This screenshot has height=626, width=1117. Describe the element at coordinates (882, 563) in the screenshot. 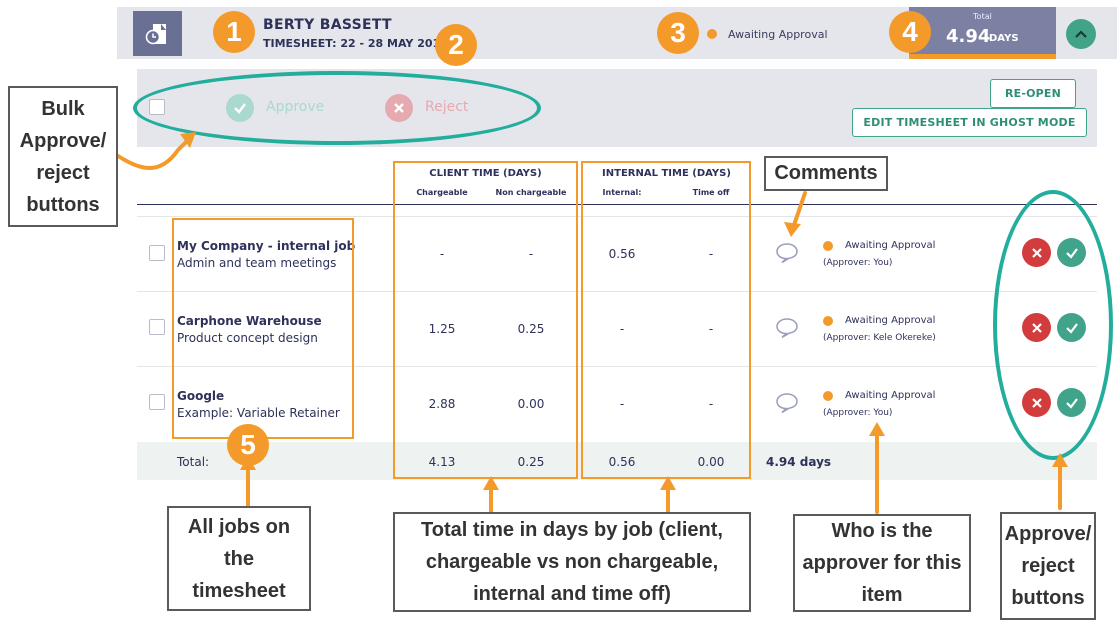

I see `callout-approver: Who is the approver for this item` at that location.